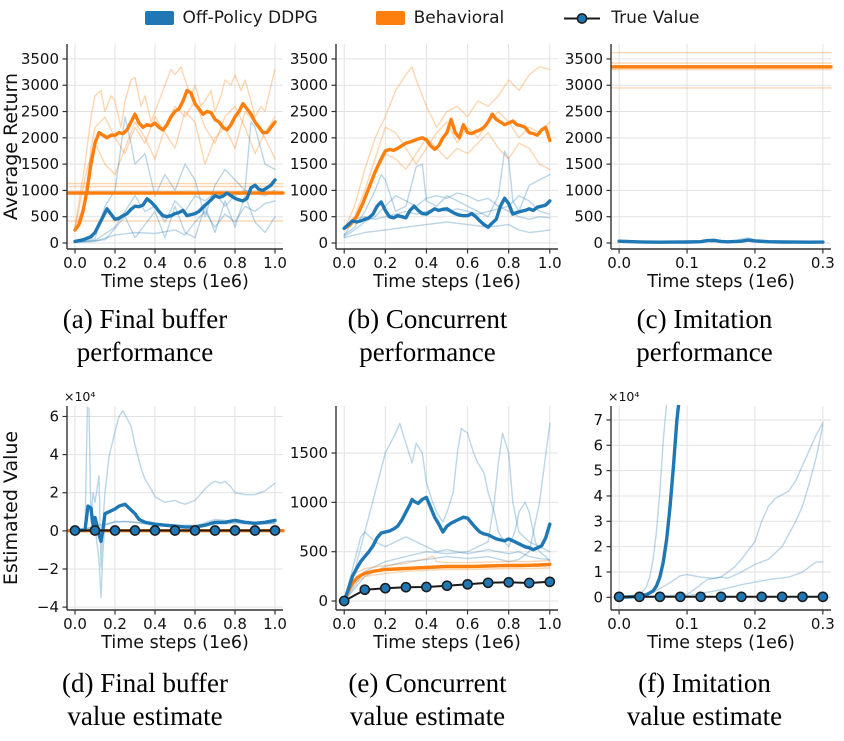 This screenshot has width=844, height=741. Describe the element at coordinates (427, 716) in the screenshot. I see `caption-line: value estimate` at that location.